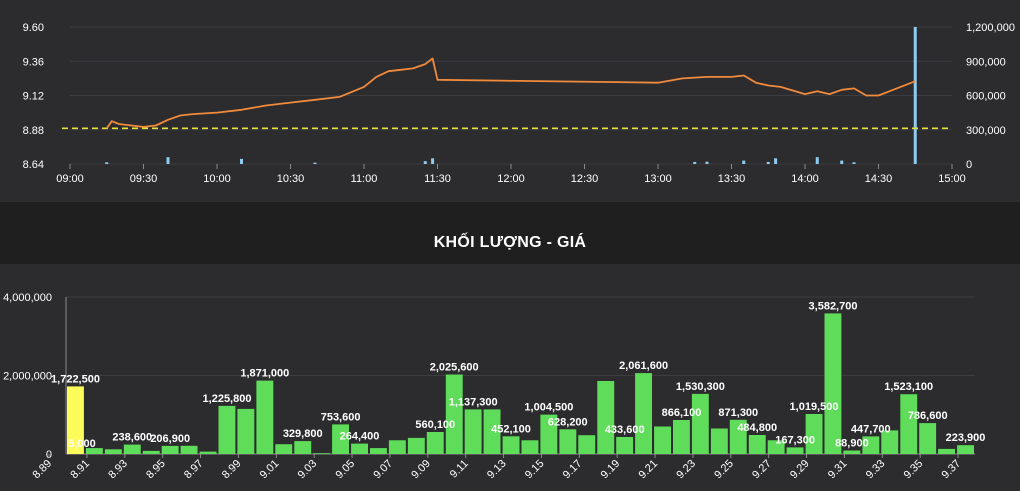 Image resolution: width=1020 pixels, height=491 pixels. I want to click on x-tick-label: 09:30, so click(144, 179).